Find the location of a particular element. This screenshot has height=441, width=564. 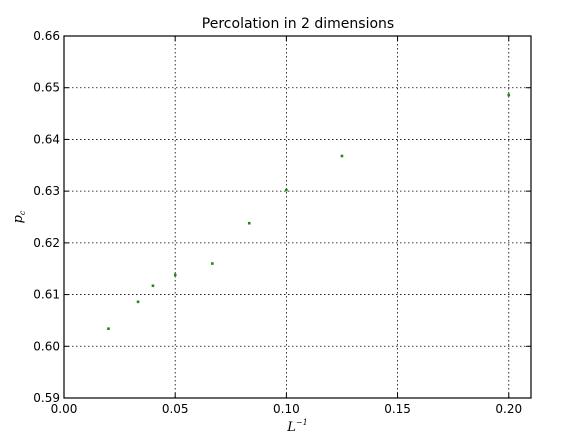

y-tick-label: 0.64 is located at coordinates (46, 139).